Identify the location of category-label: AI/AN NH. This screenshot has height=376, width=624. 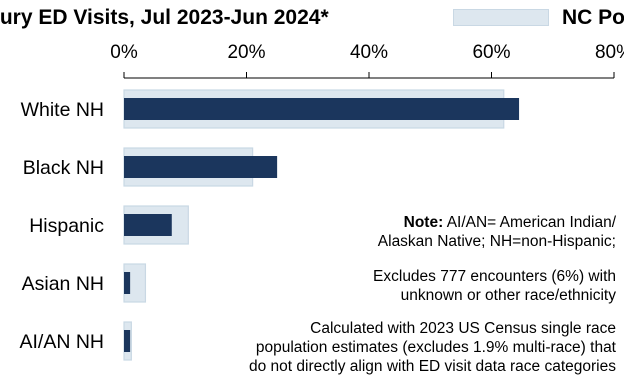
(61, 342).